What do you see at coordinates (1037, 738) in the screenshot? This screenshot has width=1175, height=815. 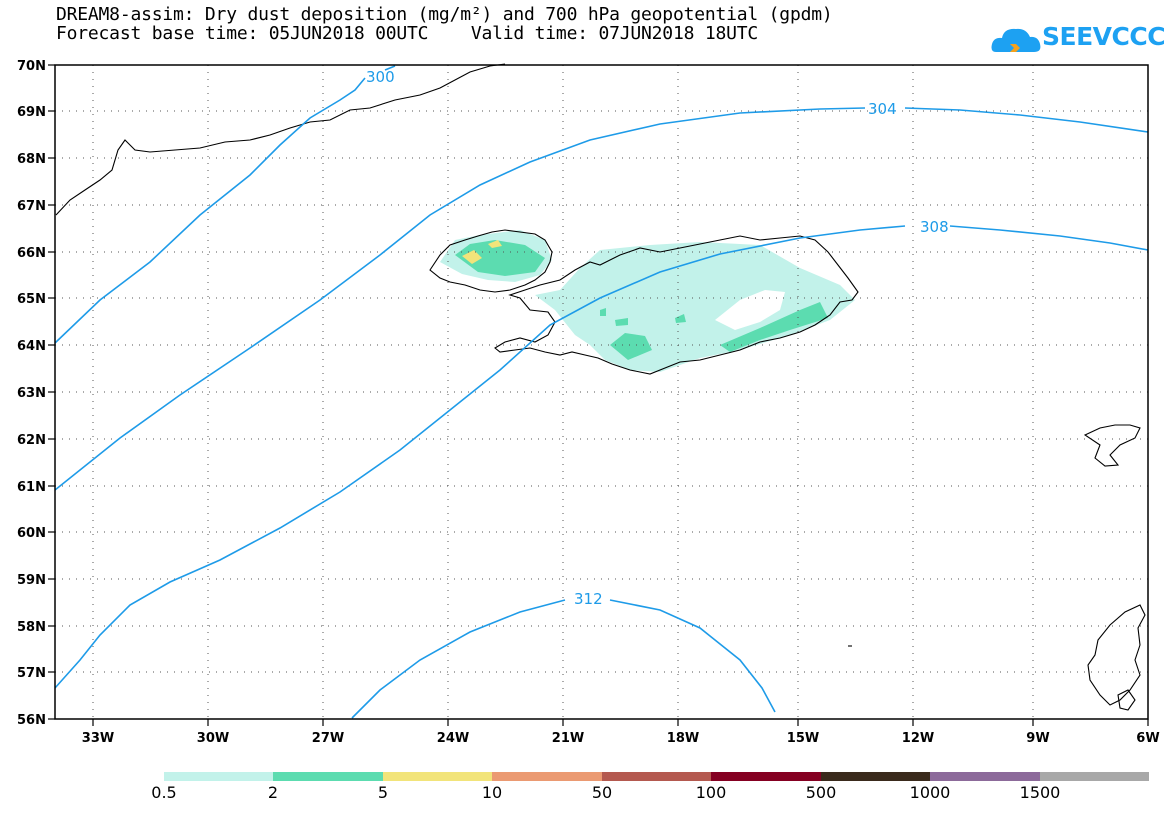 I see `lon-label: 9W` at bounding box center [1037, 738].